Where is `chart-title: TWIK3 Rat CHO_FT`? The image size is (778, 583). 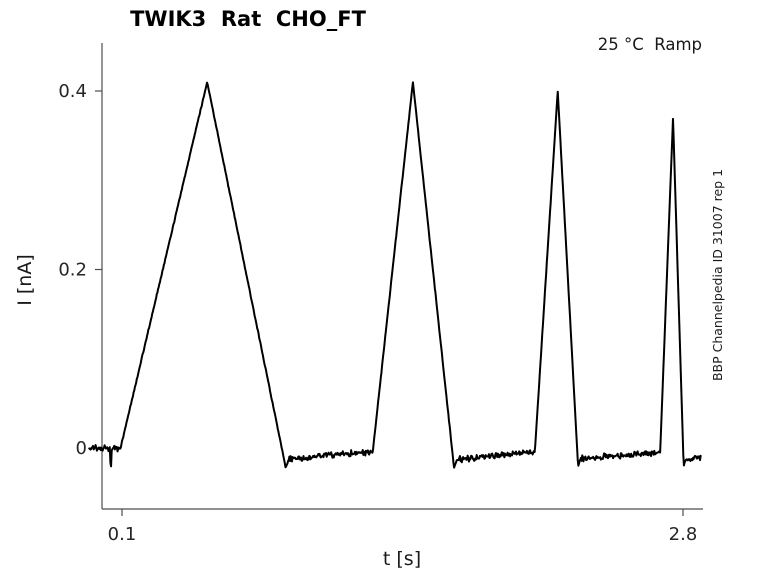 chart-title: TWIK3 Rat CHO_FT is located at coordinates (248, 19).